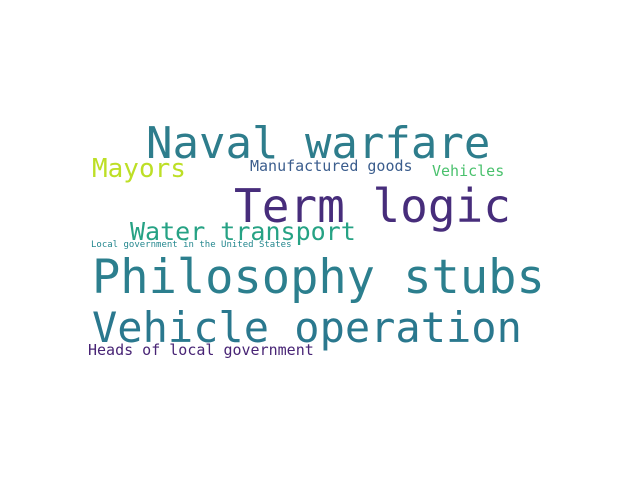  What do you see at coordinates (468, 171) in the screenshot?
I see `word-vehicles: Vehicles` at bounding box center [468, 171].